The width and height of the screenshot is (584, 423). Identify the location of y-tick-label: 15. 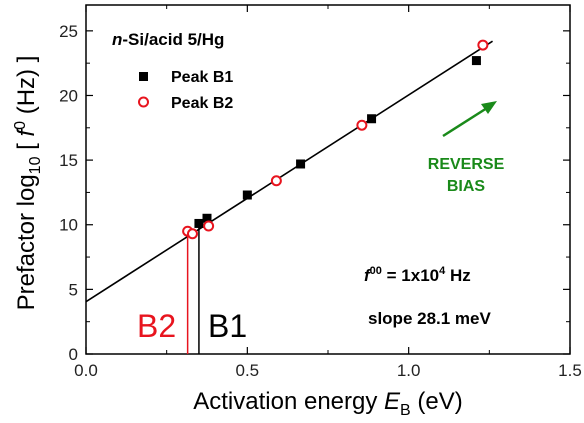
(68, 160).